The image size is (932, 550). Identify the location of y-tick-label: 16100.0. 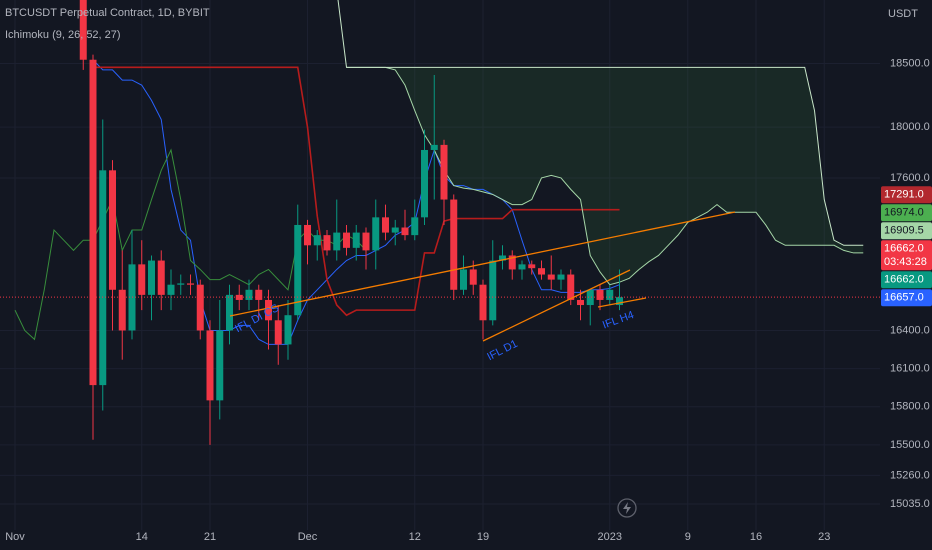
(910, 368).